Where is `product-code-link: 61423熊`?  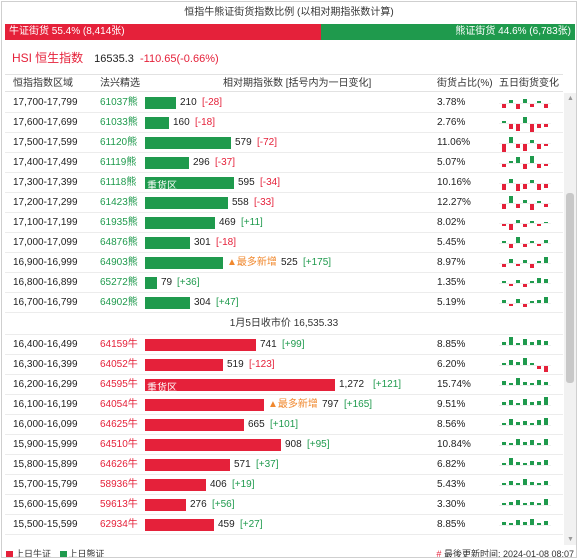 product-code-link: 61423熊 is located at coordinates (119, 202).